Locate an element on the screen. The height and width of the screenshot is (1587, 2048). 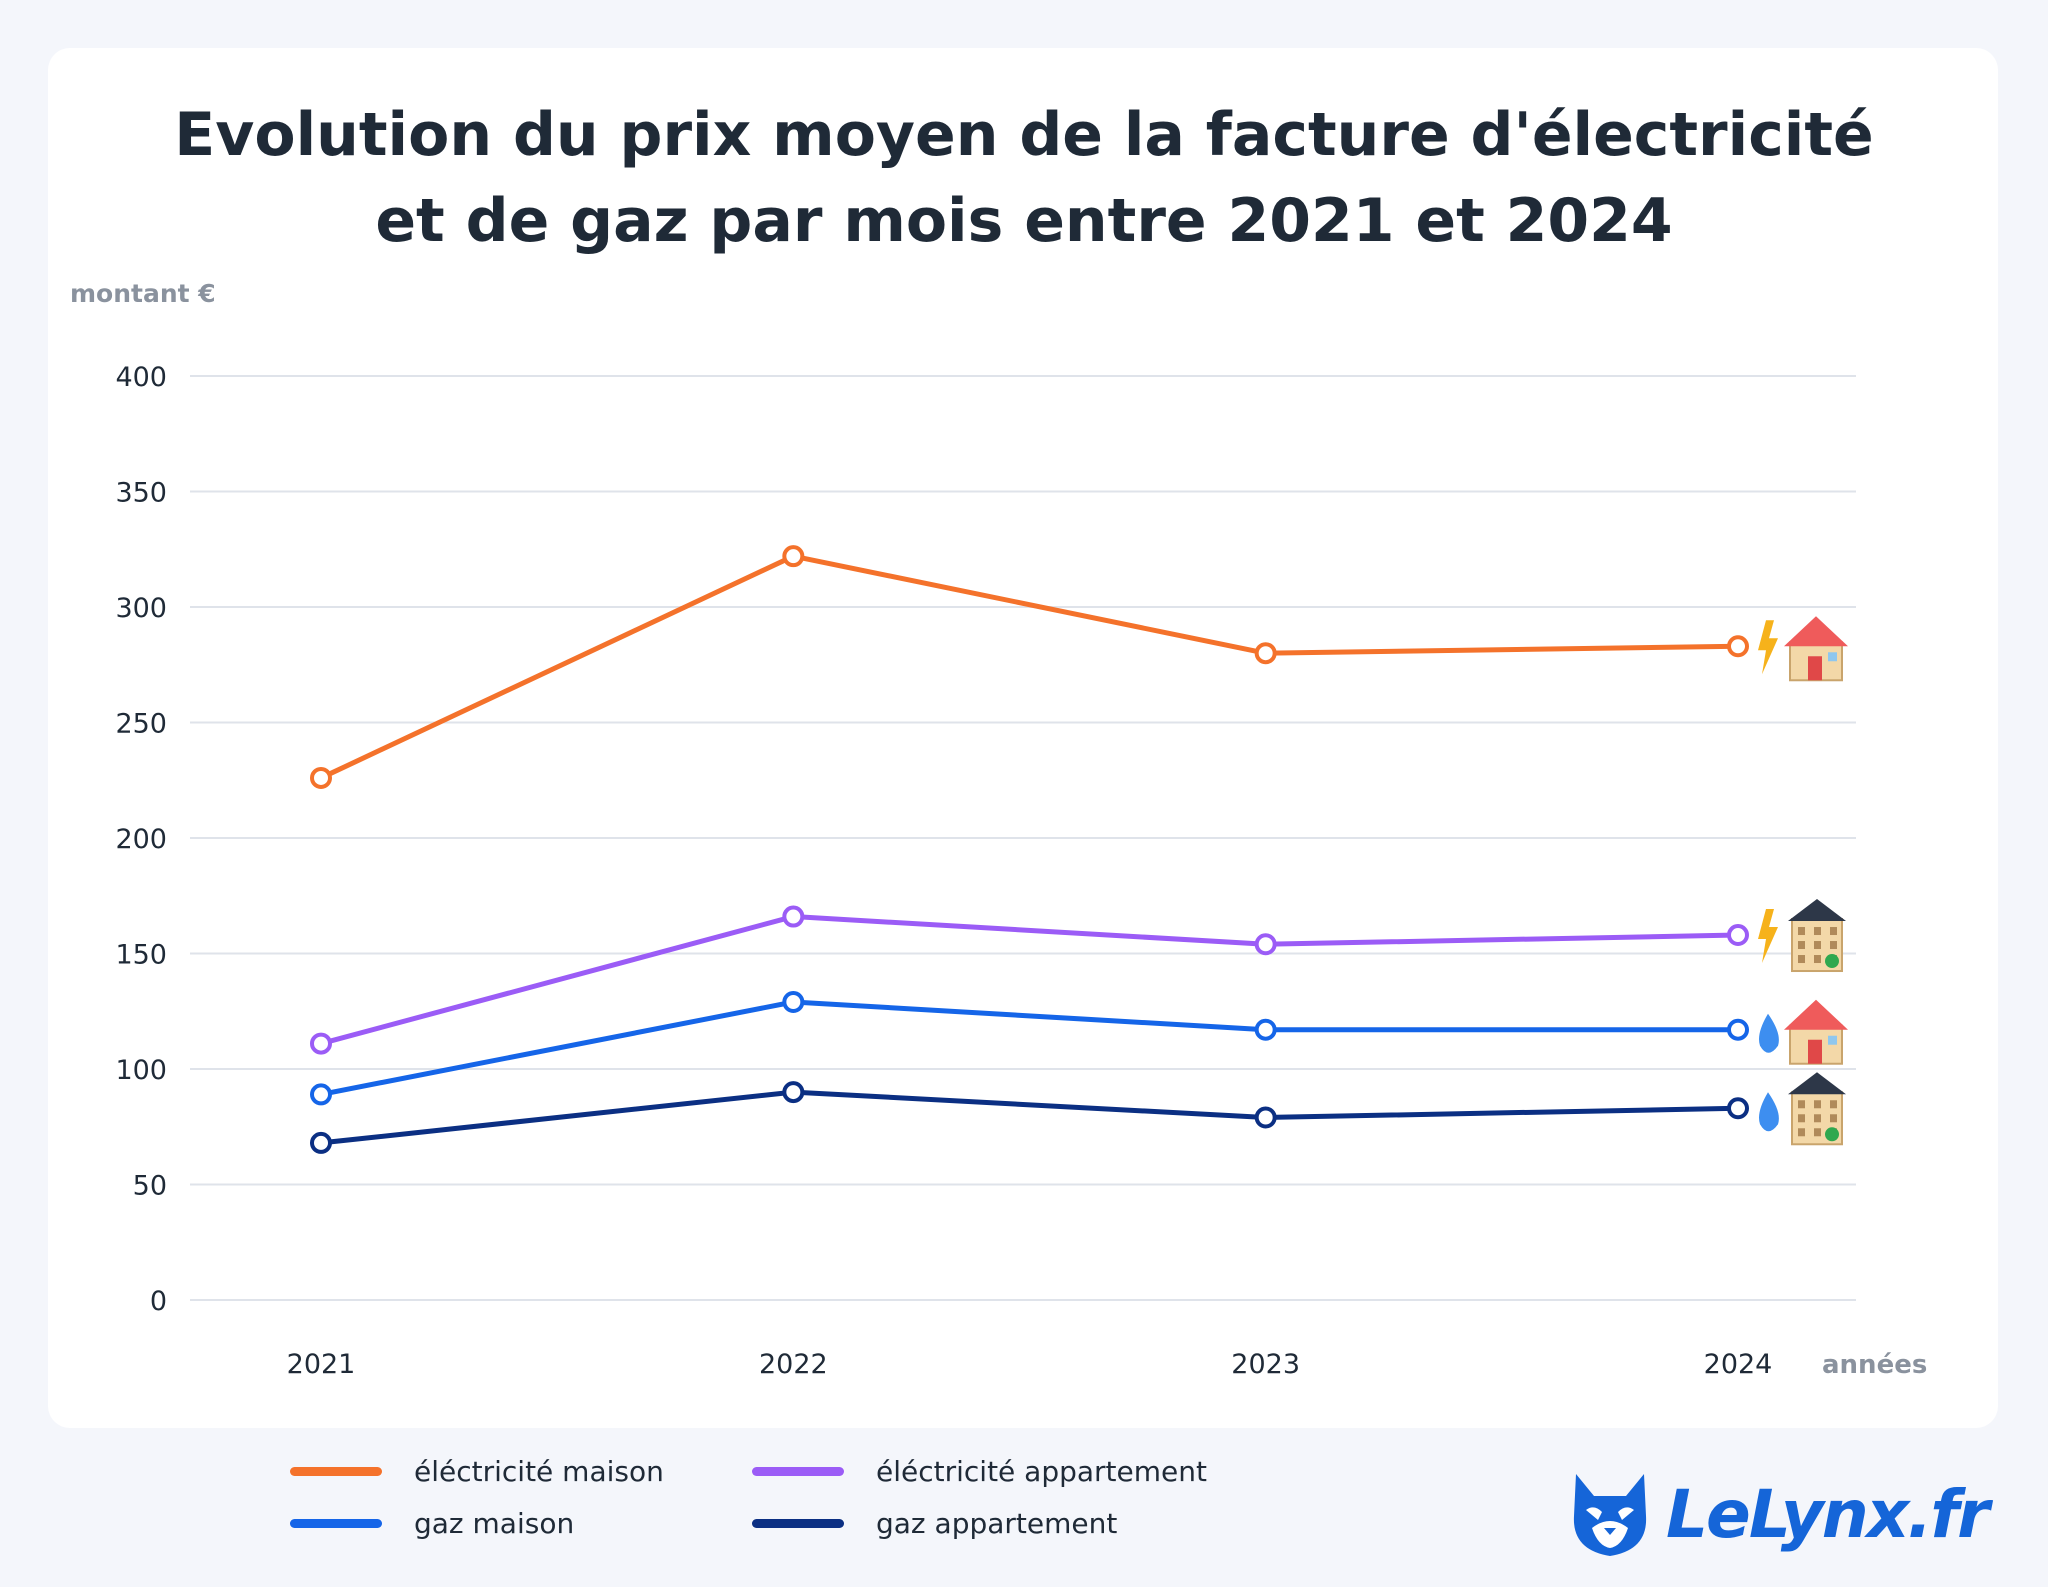
data-point-gaz_appartement-2022 is located at coordinates (793, 1092).